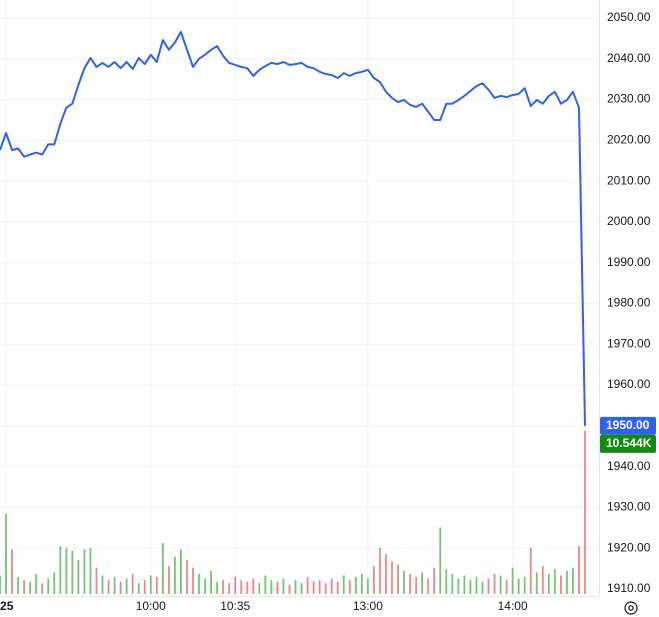 This screenshot has height=617, width=659. Describe the element at coordinates (235, 606) in the screenshot. I see `x-tick-label: 10:35` at that location.